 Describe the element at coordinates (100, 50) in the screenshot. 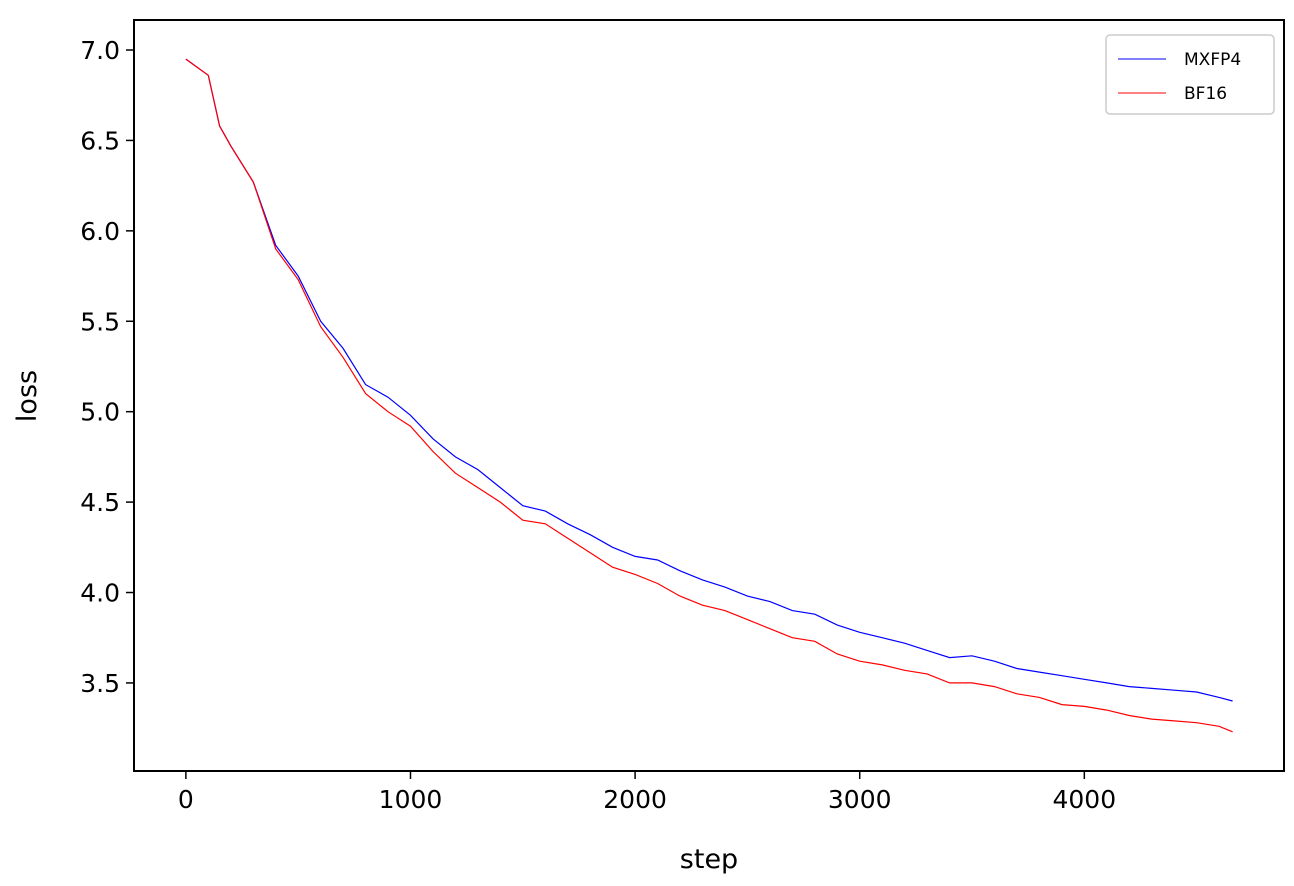

I see `y-tick-label: 7.0` at that location.